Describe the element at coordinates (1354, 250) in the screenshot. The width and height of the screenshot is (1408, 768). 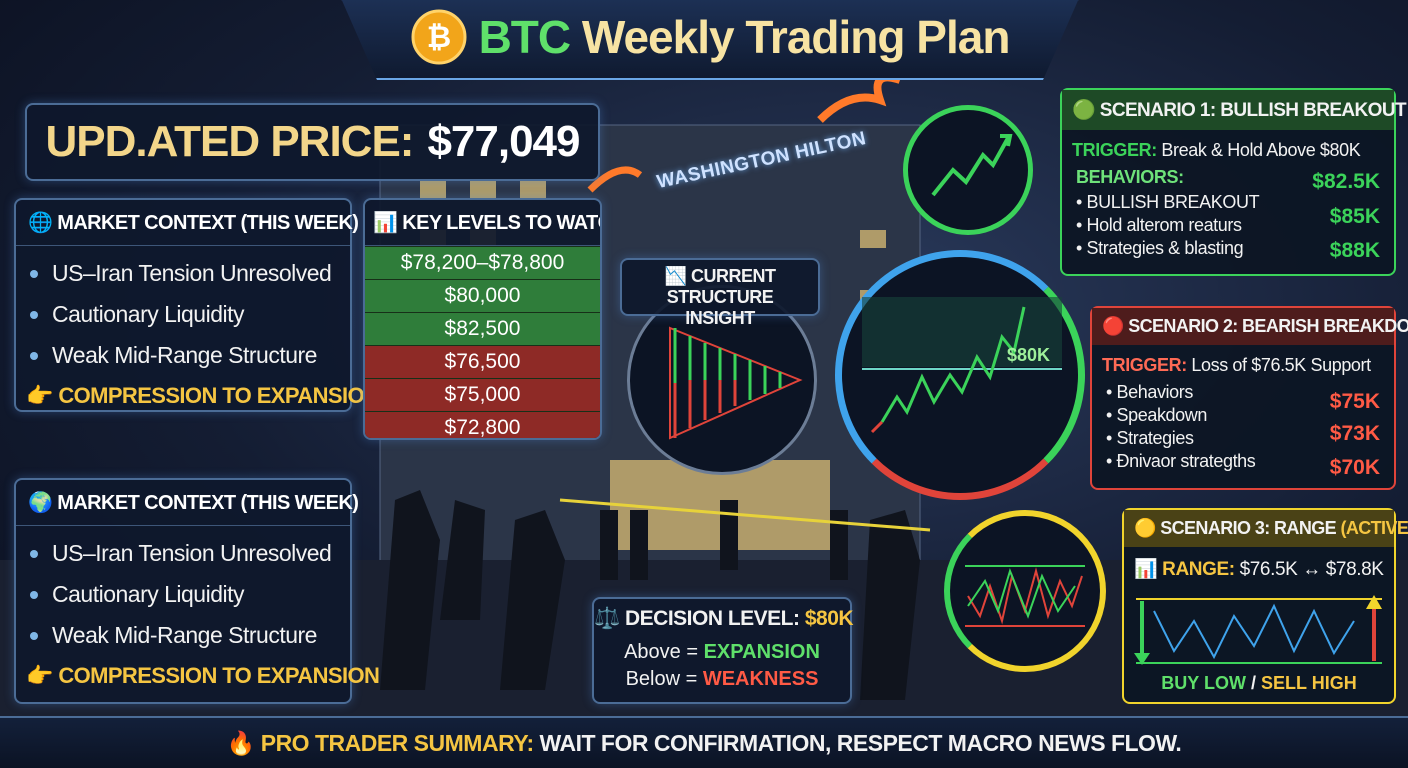
I see `target: $88K` at that location.